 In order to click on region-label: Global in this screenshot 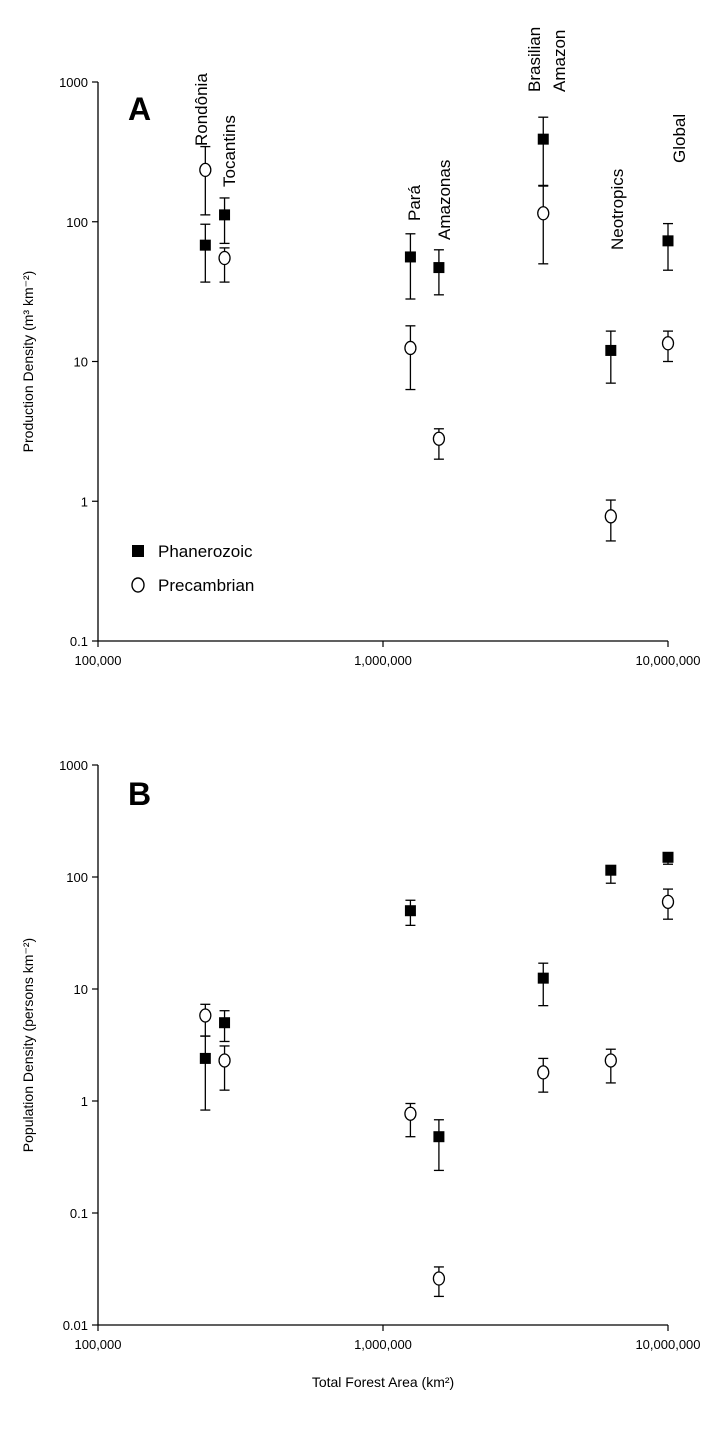, I will do `click(679, 138)`.